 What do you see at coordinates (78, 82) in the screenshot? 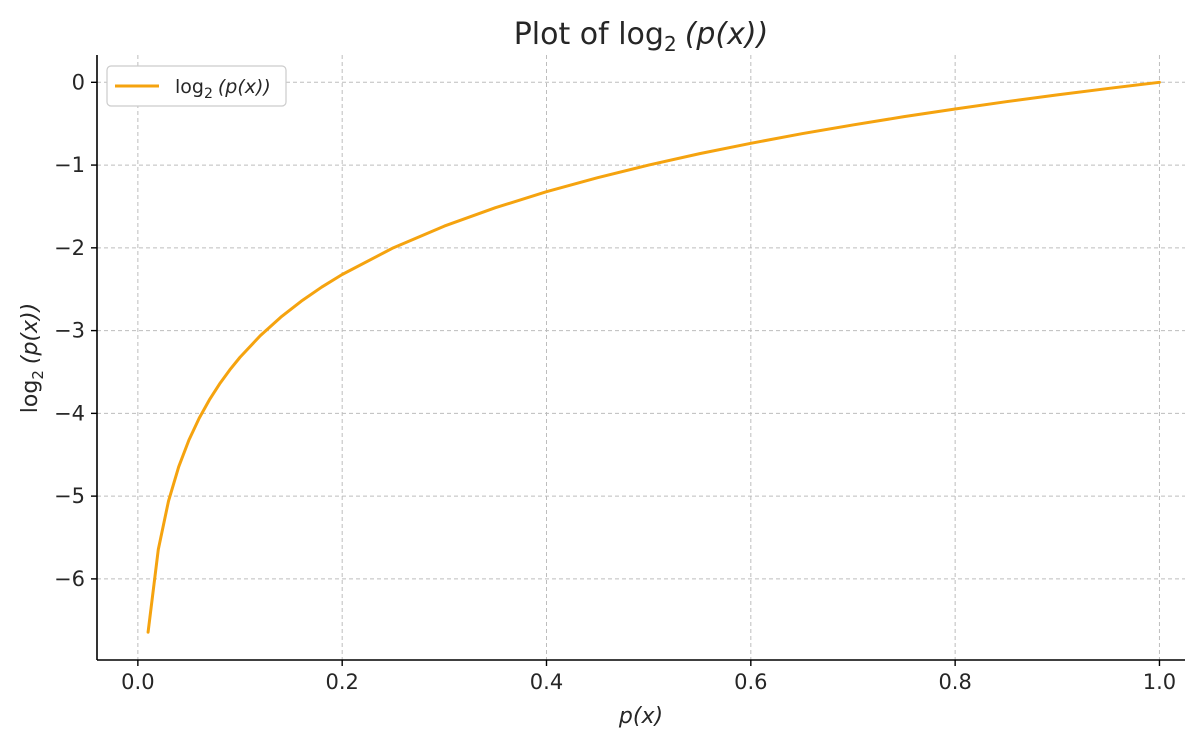
I see `y-tick-label: 0` at bounding box center [78, 82].